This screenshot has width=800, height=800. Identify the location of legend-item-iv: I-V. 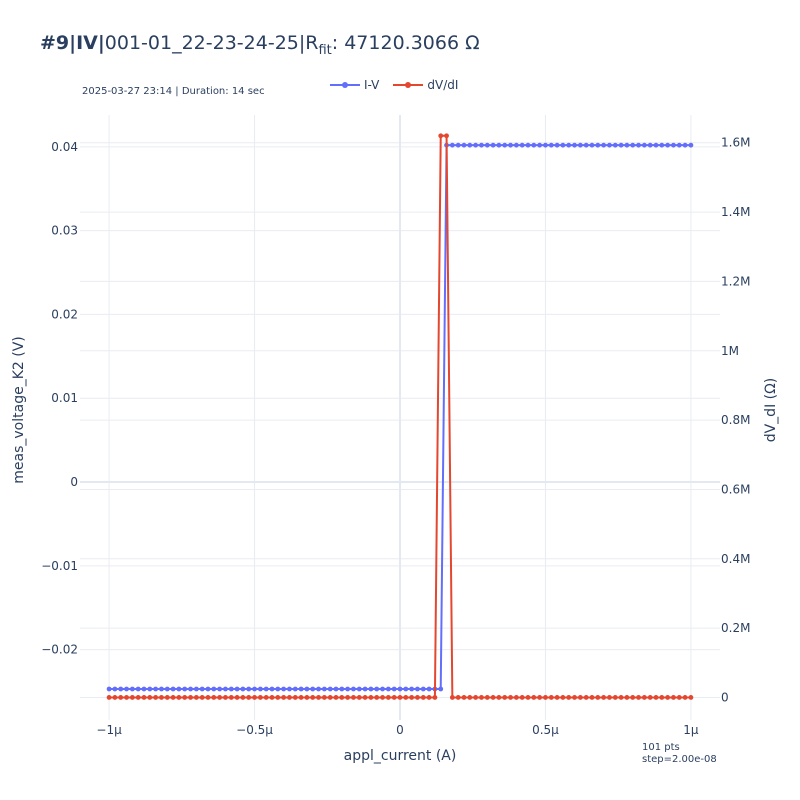
(354, 85).